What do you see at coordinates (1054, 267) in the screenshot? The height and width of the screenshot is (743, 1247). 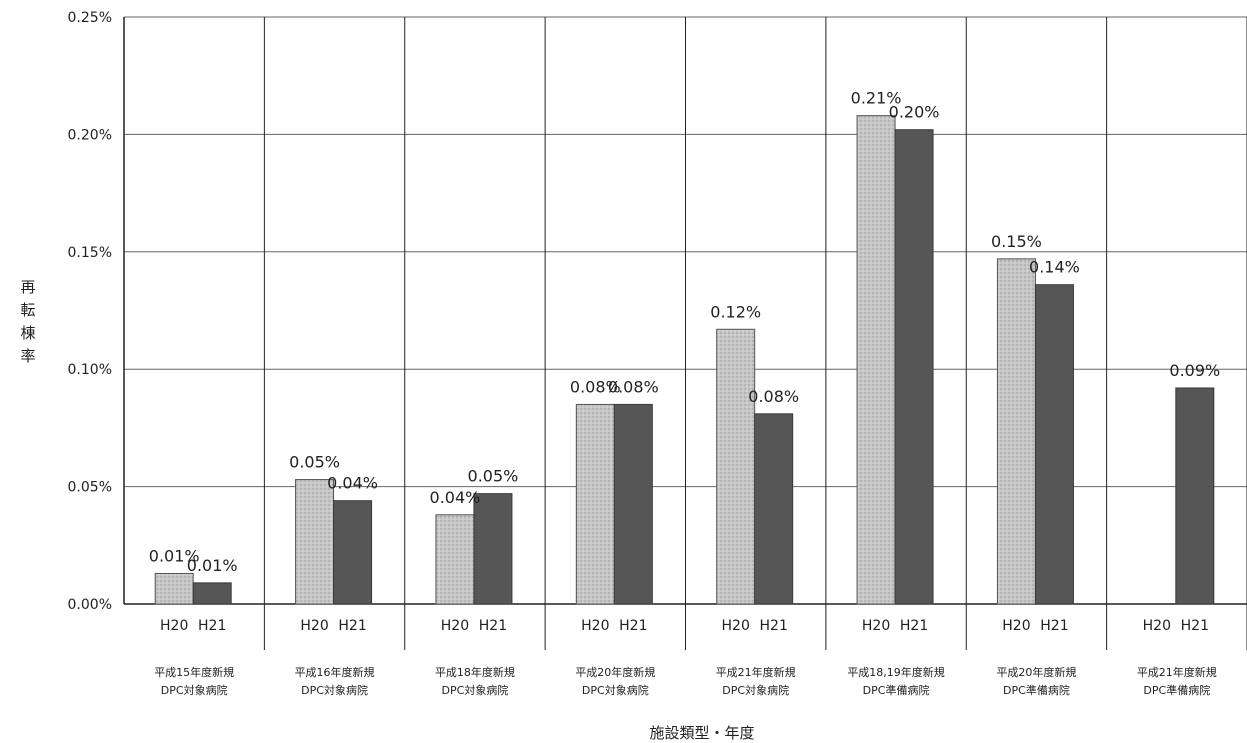 I see `data-label: 0.14%` at bounding box center [1054, 267].